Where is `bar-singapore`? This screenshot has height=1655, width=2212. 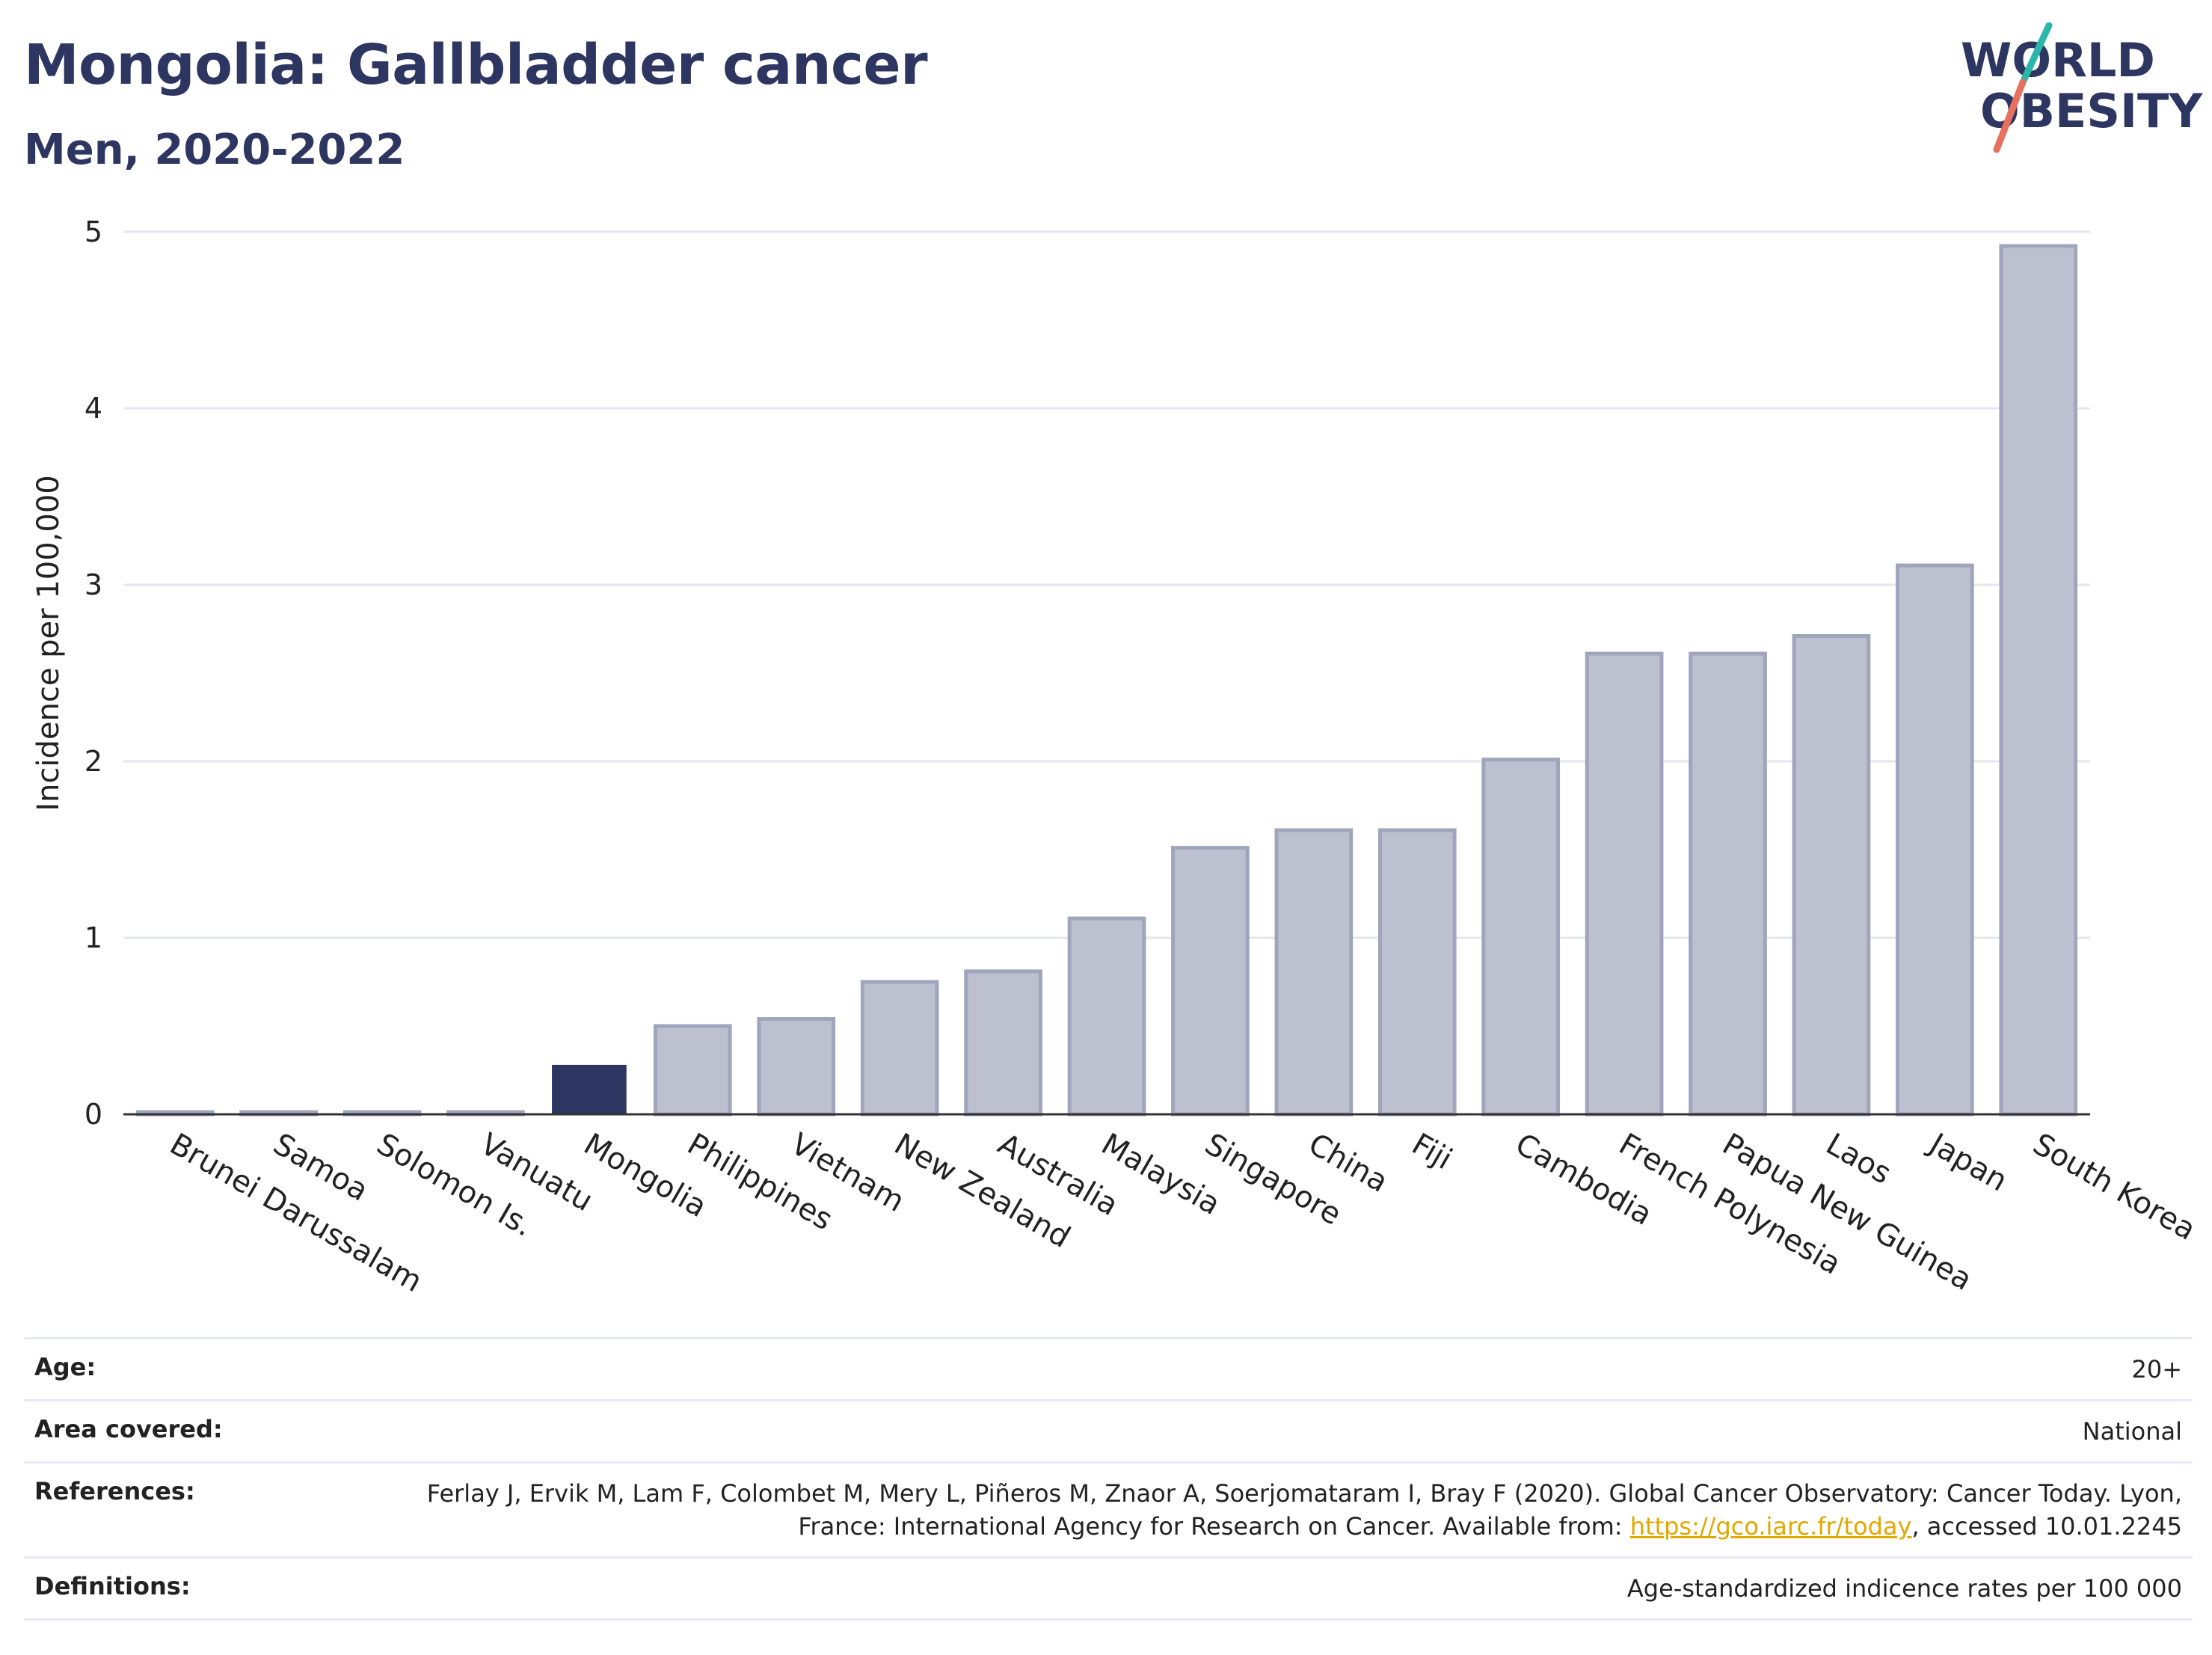 bar-singapore is located at coordinates (1210, 981).